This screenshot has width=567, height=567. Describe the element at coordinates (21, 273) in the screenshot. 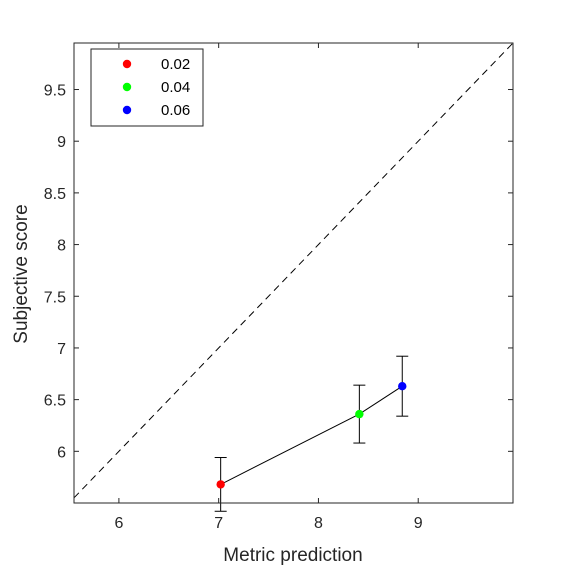

I see `y-axis-label: Subjective score` at that location.